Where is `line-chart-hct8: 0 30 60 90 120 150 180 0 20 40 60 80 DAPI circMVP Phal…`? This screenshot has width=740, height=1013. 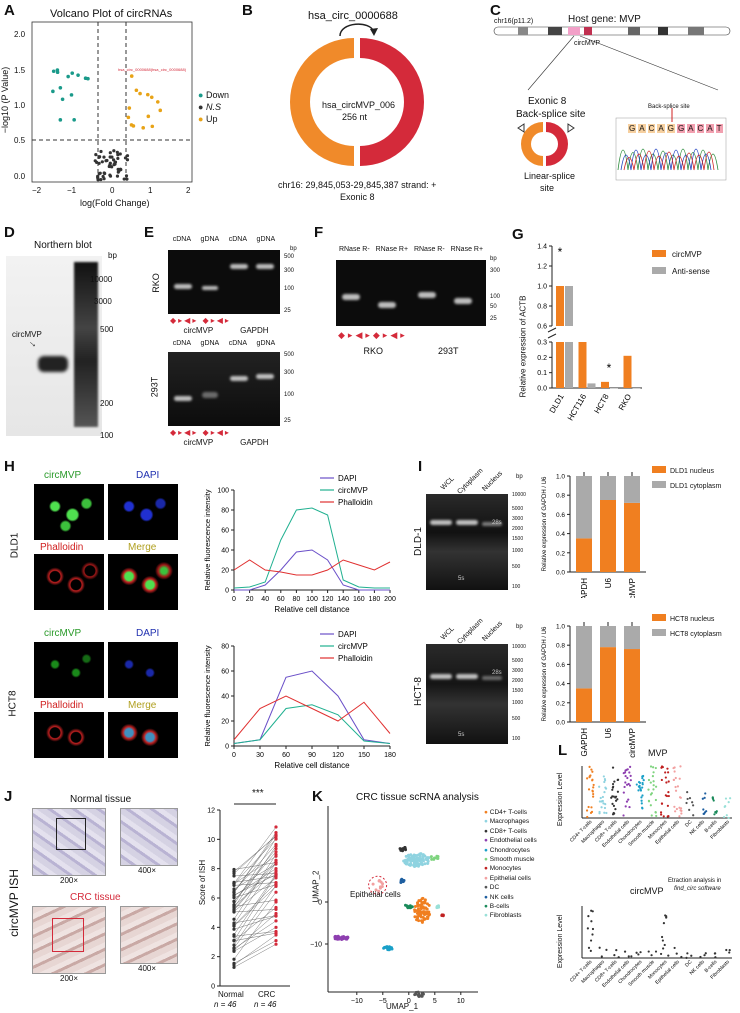
line-chart-hct8: 0 30 60 90 120 150 180 0 20 40 60 80 DAPI circMVP Phal… is located at coordinates (299, 699).